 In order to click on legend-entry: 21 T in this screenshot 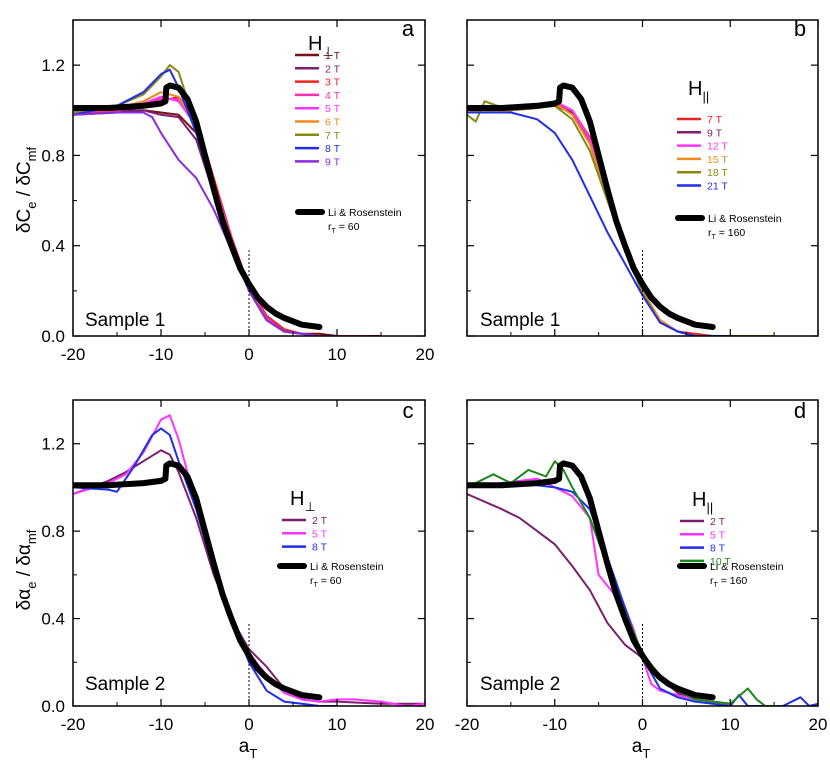, I will do `click(717, 187)`.